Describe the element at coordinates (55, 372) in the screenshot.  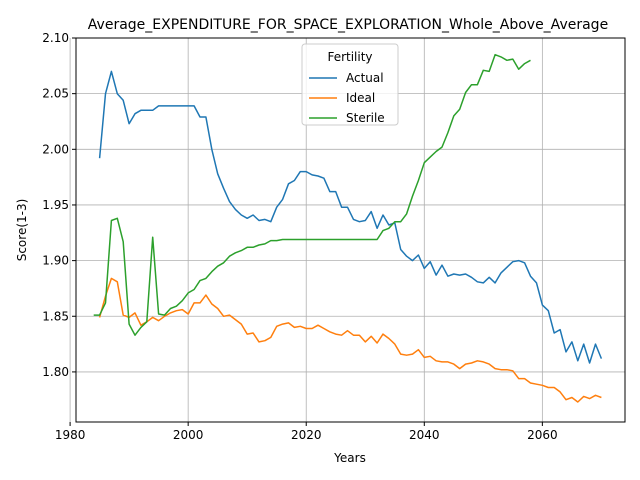
I see `y-tick-label: 1.80` at that location.